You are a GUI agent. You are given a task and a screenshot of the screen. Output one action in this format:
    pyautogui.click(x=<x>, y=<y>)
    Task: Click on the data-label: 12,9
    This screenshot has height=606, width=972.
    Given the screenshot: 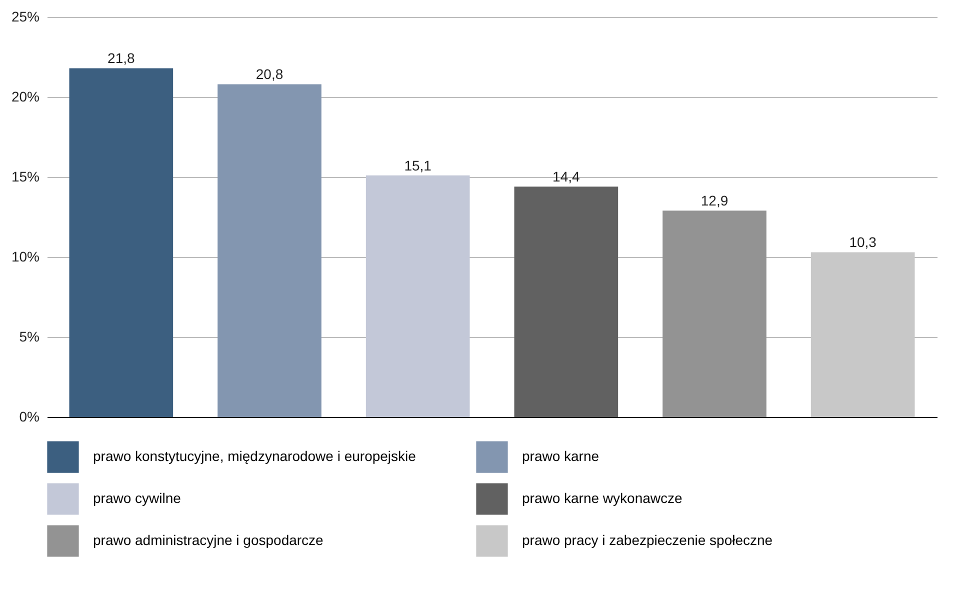 What is the action you would take?
    pyautogui.click(x=714, y=200)
    